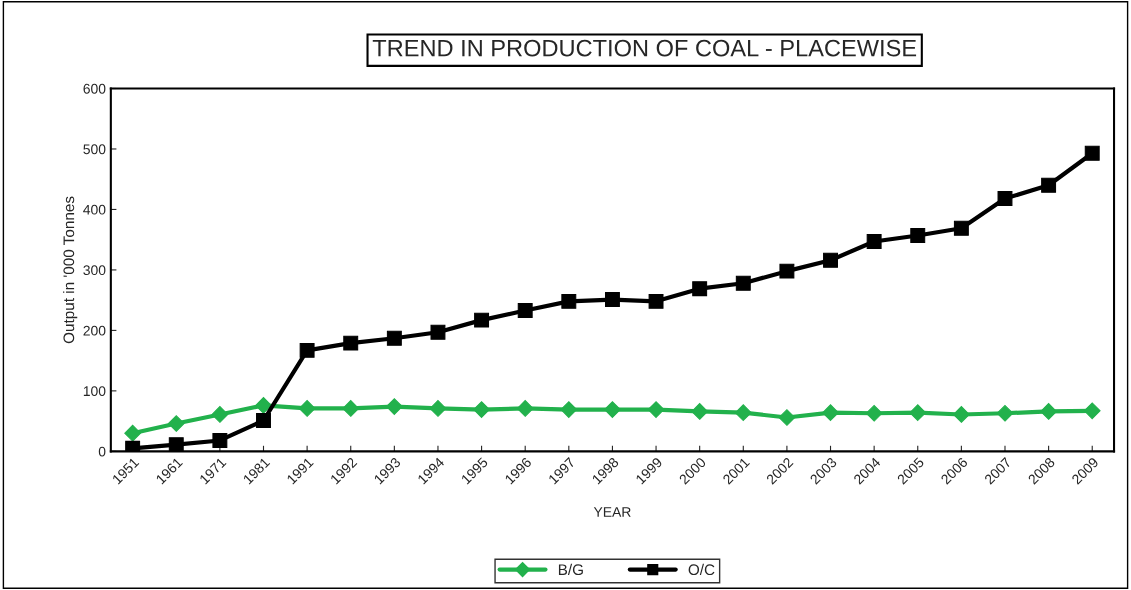 Image resolution: width=1131 pixels, height=590 pixels. I want to click on y-axis-title: Output in '000 Tonnes, so click(70, 270).